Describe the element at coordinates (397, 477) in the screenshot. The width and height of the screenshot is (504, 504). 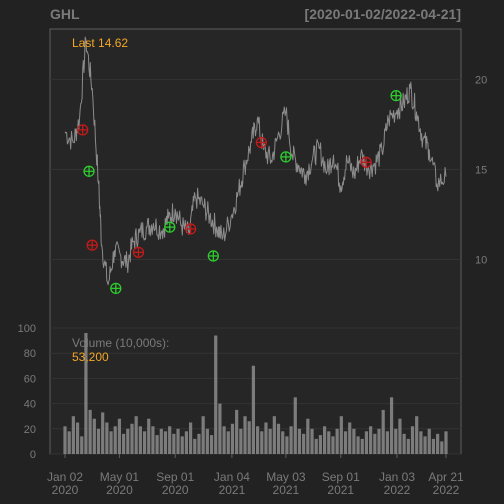
I see `x-tick-label: Jan 03` at that location.